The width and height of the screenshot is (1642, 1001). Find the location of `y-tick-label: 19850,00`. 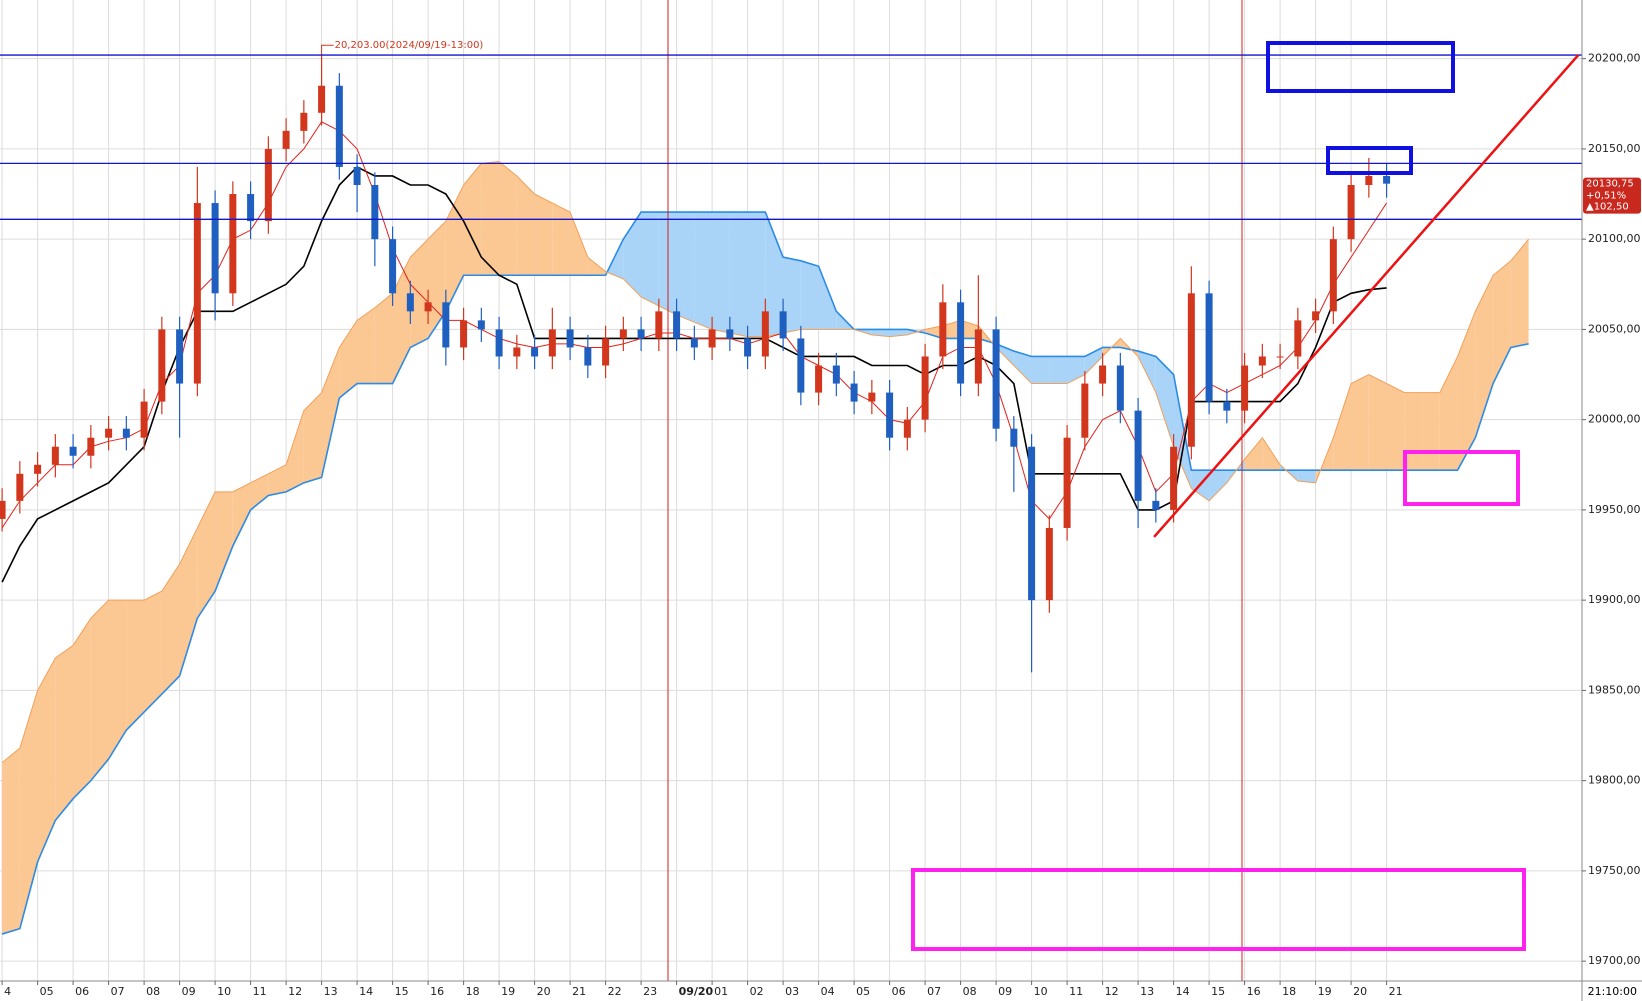

y-tick-label: 19850,00 is located at coordinates (1614, 689).